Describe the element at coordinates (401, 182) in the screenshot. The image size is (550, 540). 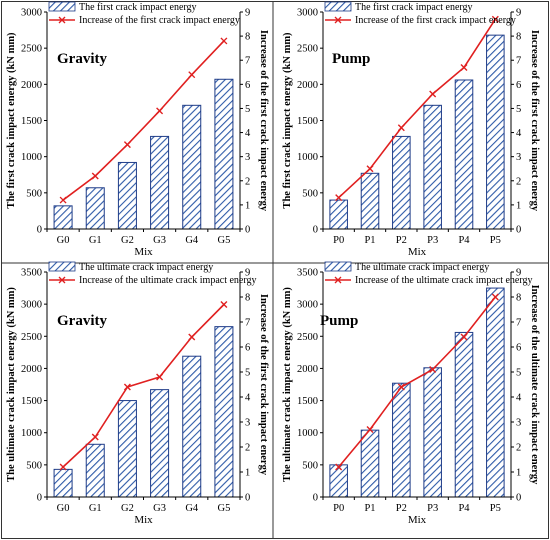
I see `bar-p2` at that location.